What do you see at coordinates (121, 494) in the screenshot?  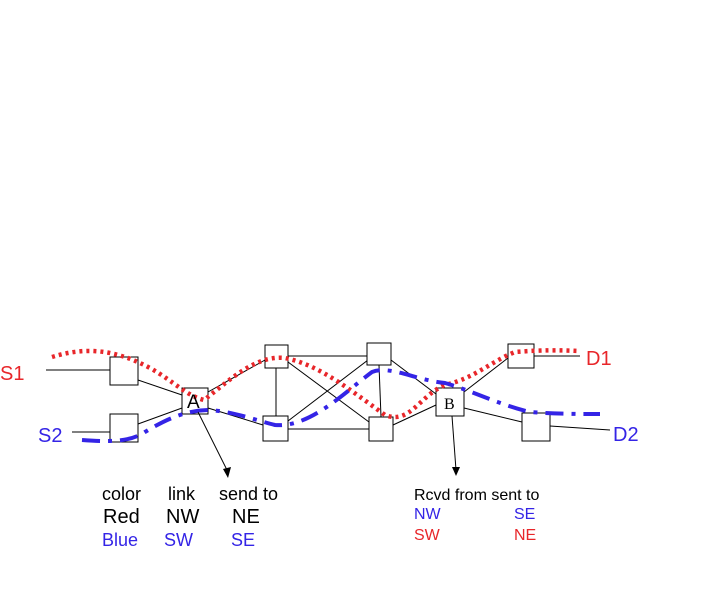 I see `table-a-header: color` at bounding box center [121, 494].